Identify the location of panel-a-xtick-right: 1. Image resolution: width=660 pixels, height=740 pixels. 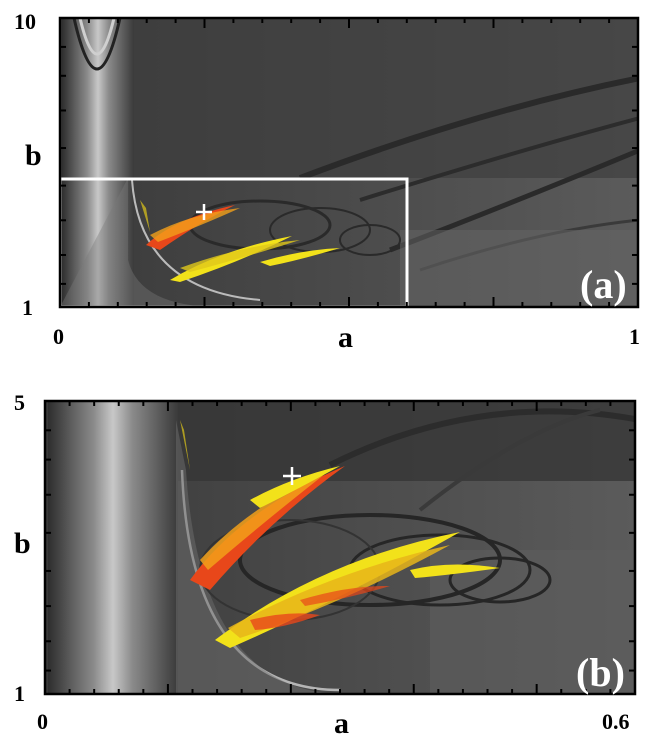
(634, 336).